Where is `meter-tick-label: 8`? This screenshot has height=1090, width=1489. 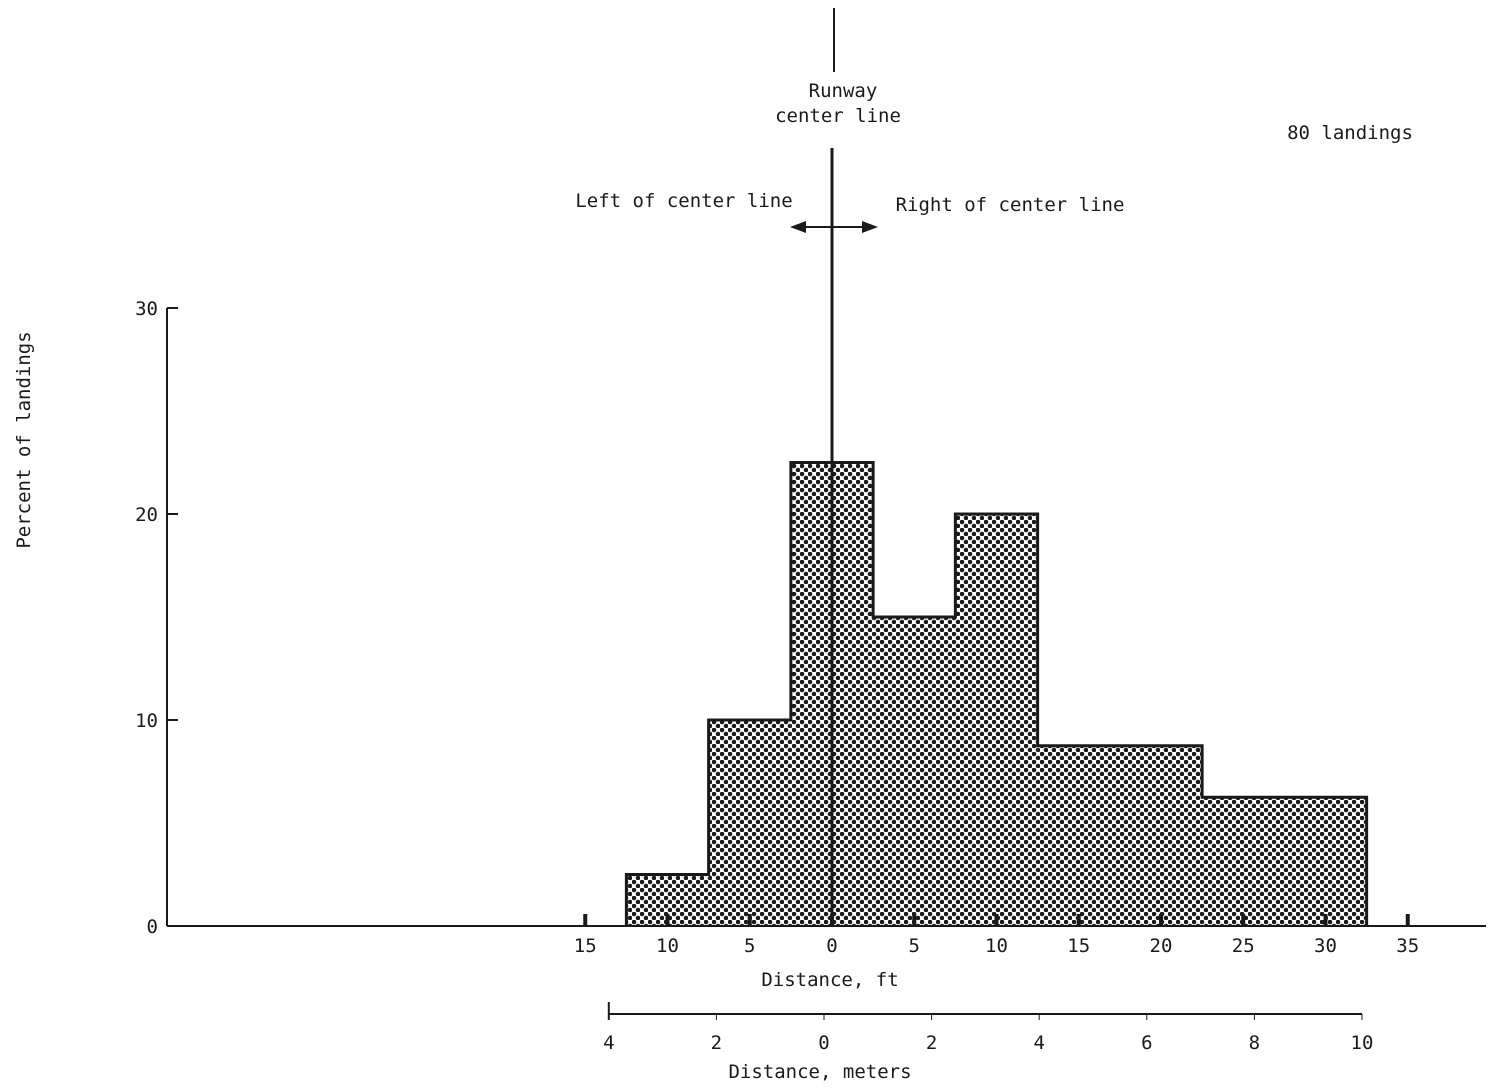 meter-tick-label: 8 is located at coordinates (1254, 1043).